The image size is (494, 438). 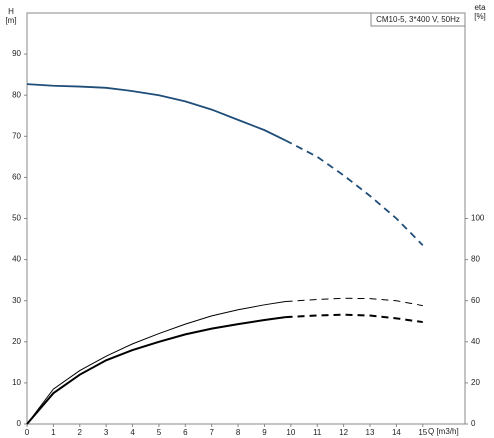 What do you see at coordinates (16, 94) in the screenshot?
I see `y-tick-label: 80` at bounding box center [16, 94].